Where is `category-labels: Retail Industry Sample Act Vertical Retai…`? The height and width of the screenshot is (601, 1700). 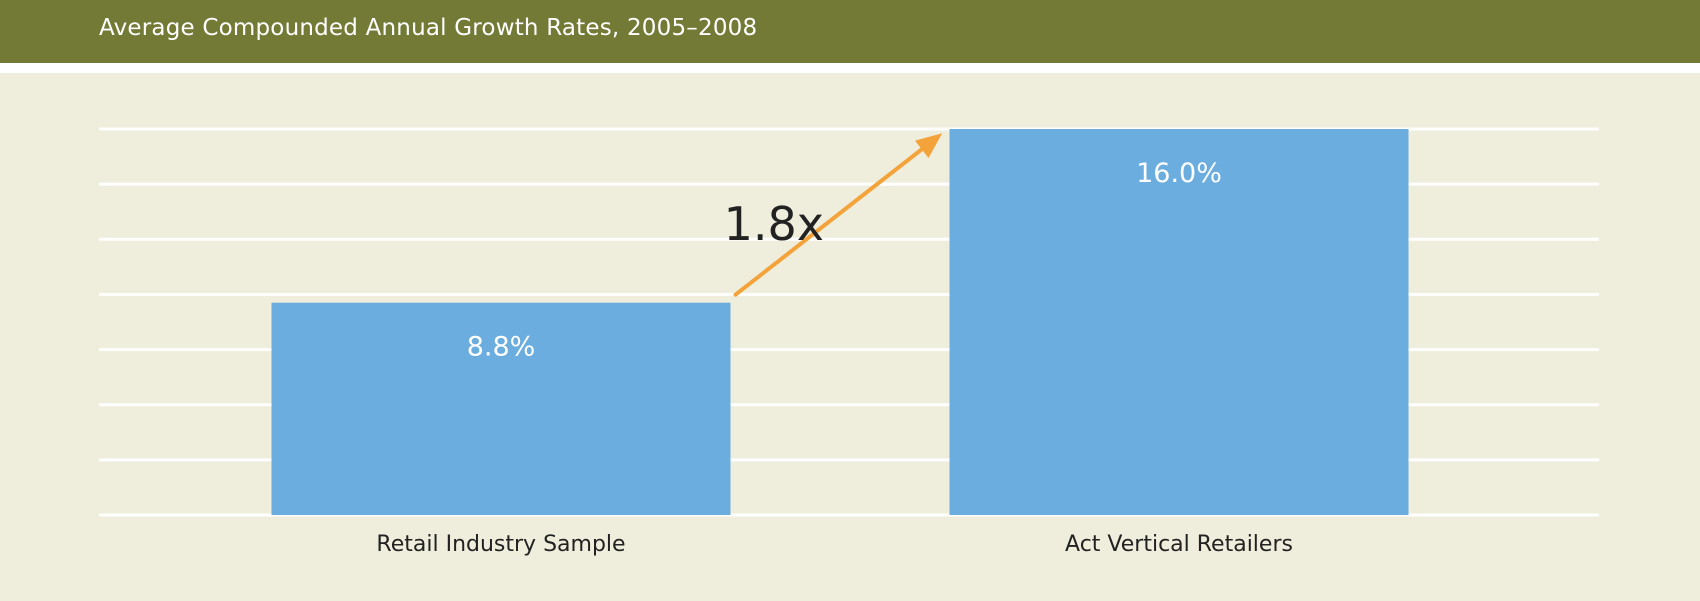
category-labels: Retail Industry Sample Act Vertical Retai… is located at coordinates (834, 544).